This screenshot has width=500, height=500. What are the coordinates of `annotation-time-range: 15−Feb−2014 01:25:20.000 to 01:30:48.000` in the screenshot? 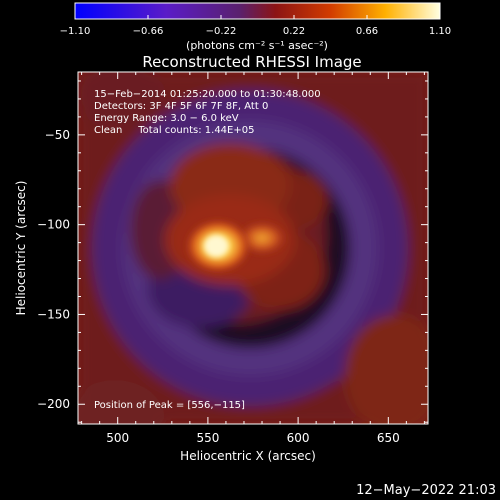 It's located at (207, 94).